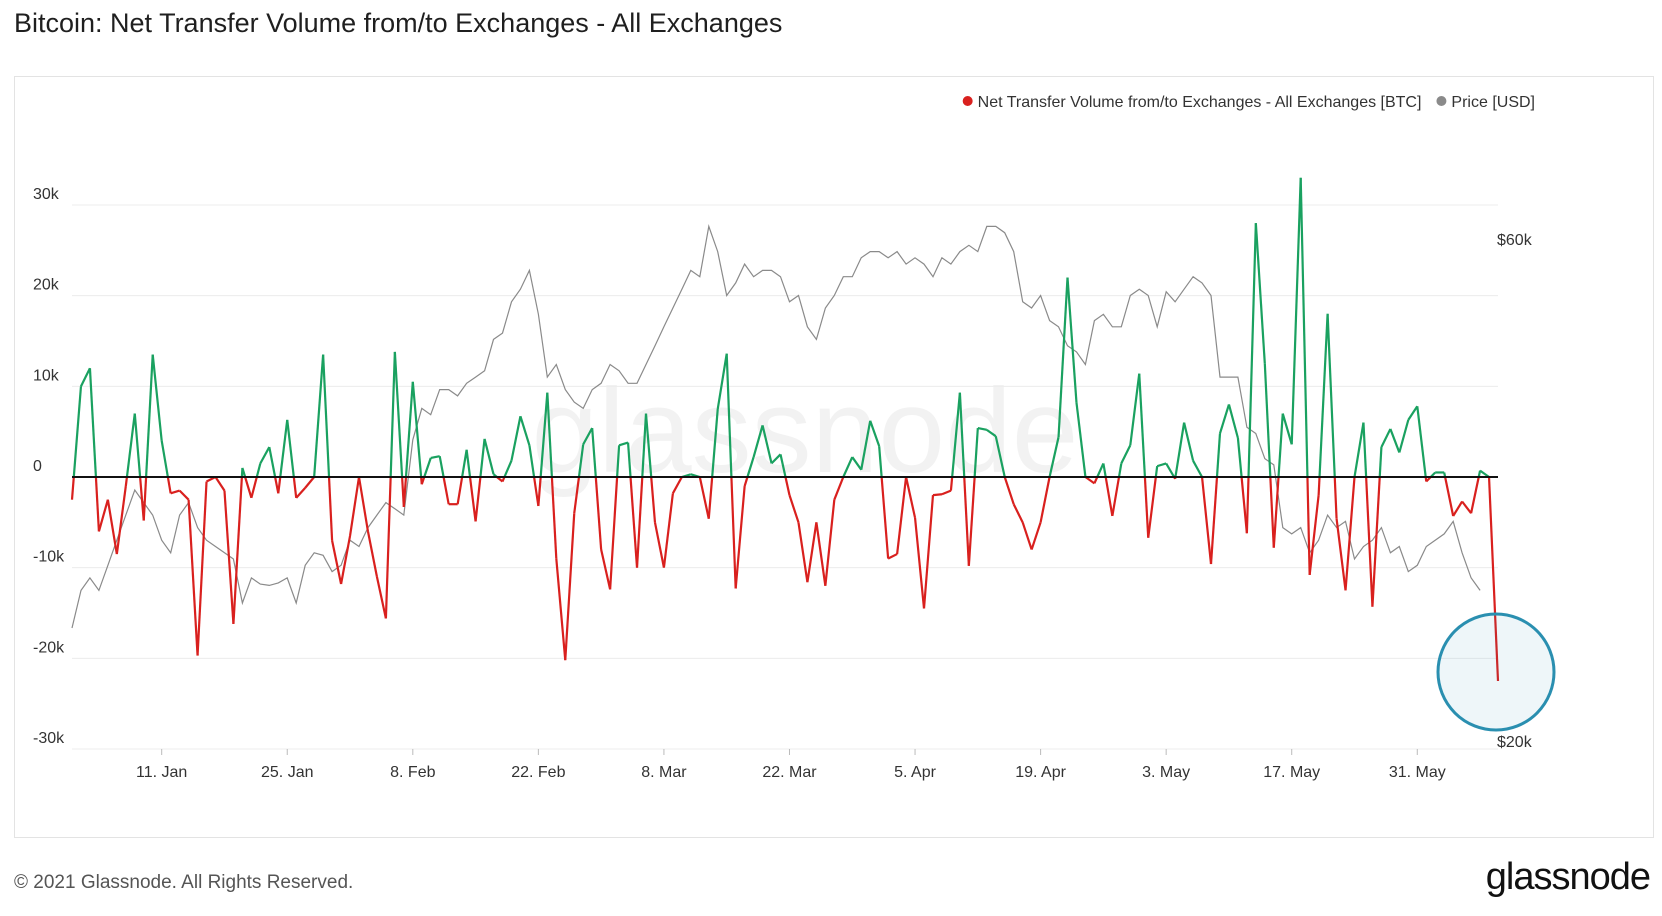  Describe the element at coordinates (46, 375) in the screenshot. I see `y-tick-label: 10k` at that location.